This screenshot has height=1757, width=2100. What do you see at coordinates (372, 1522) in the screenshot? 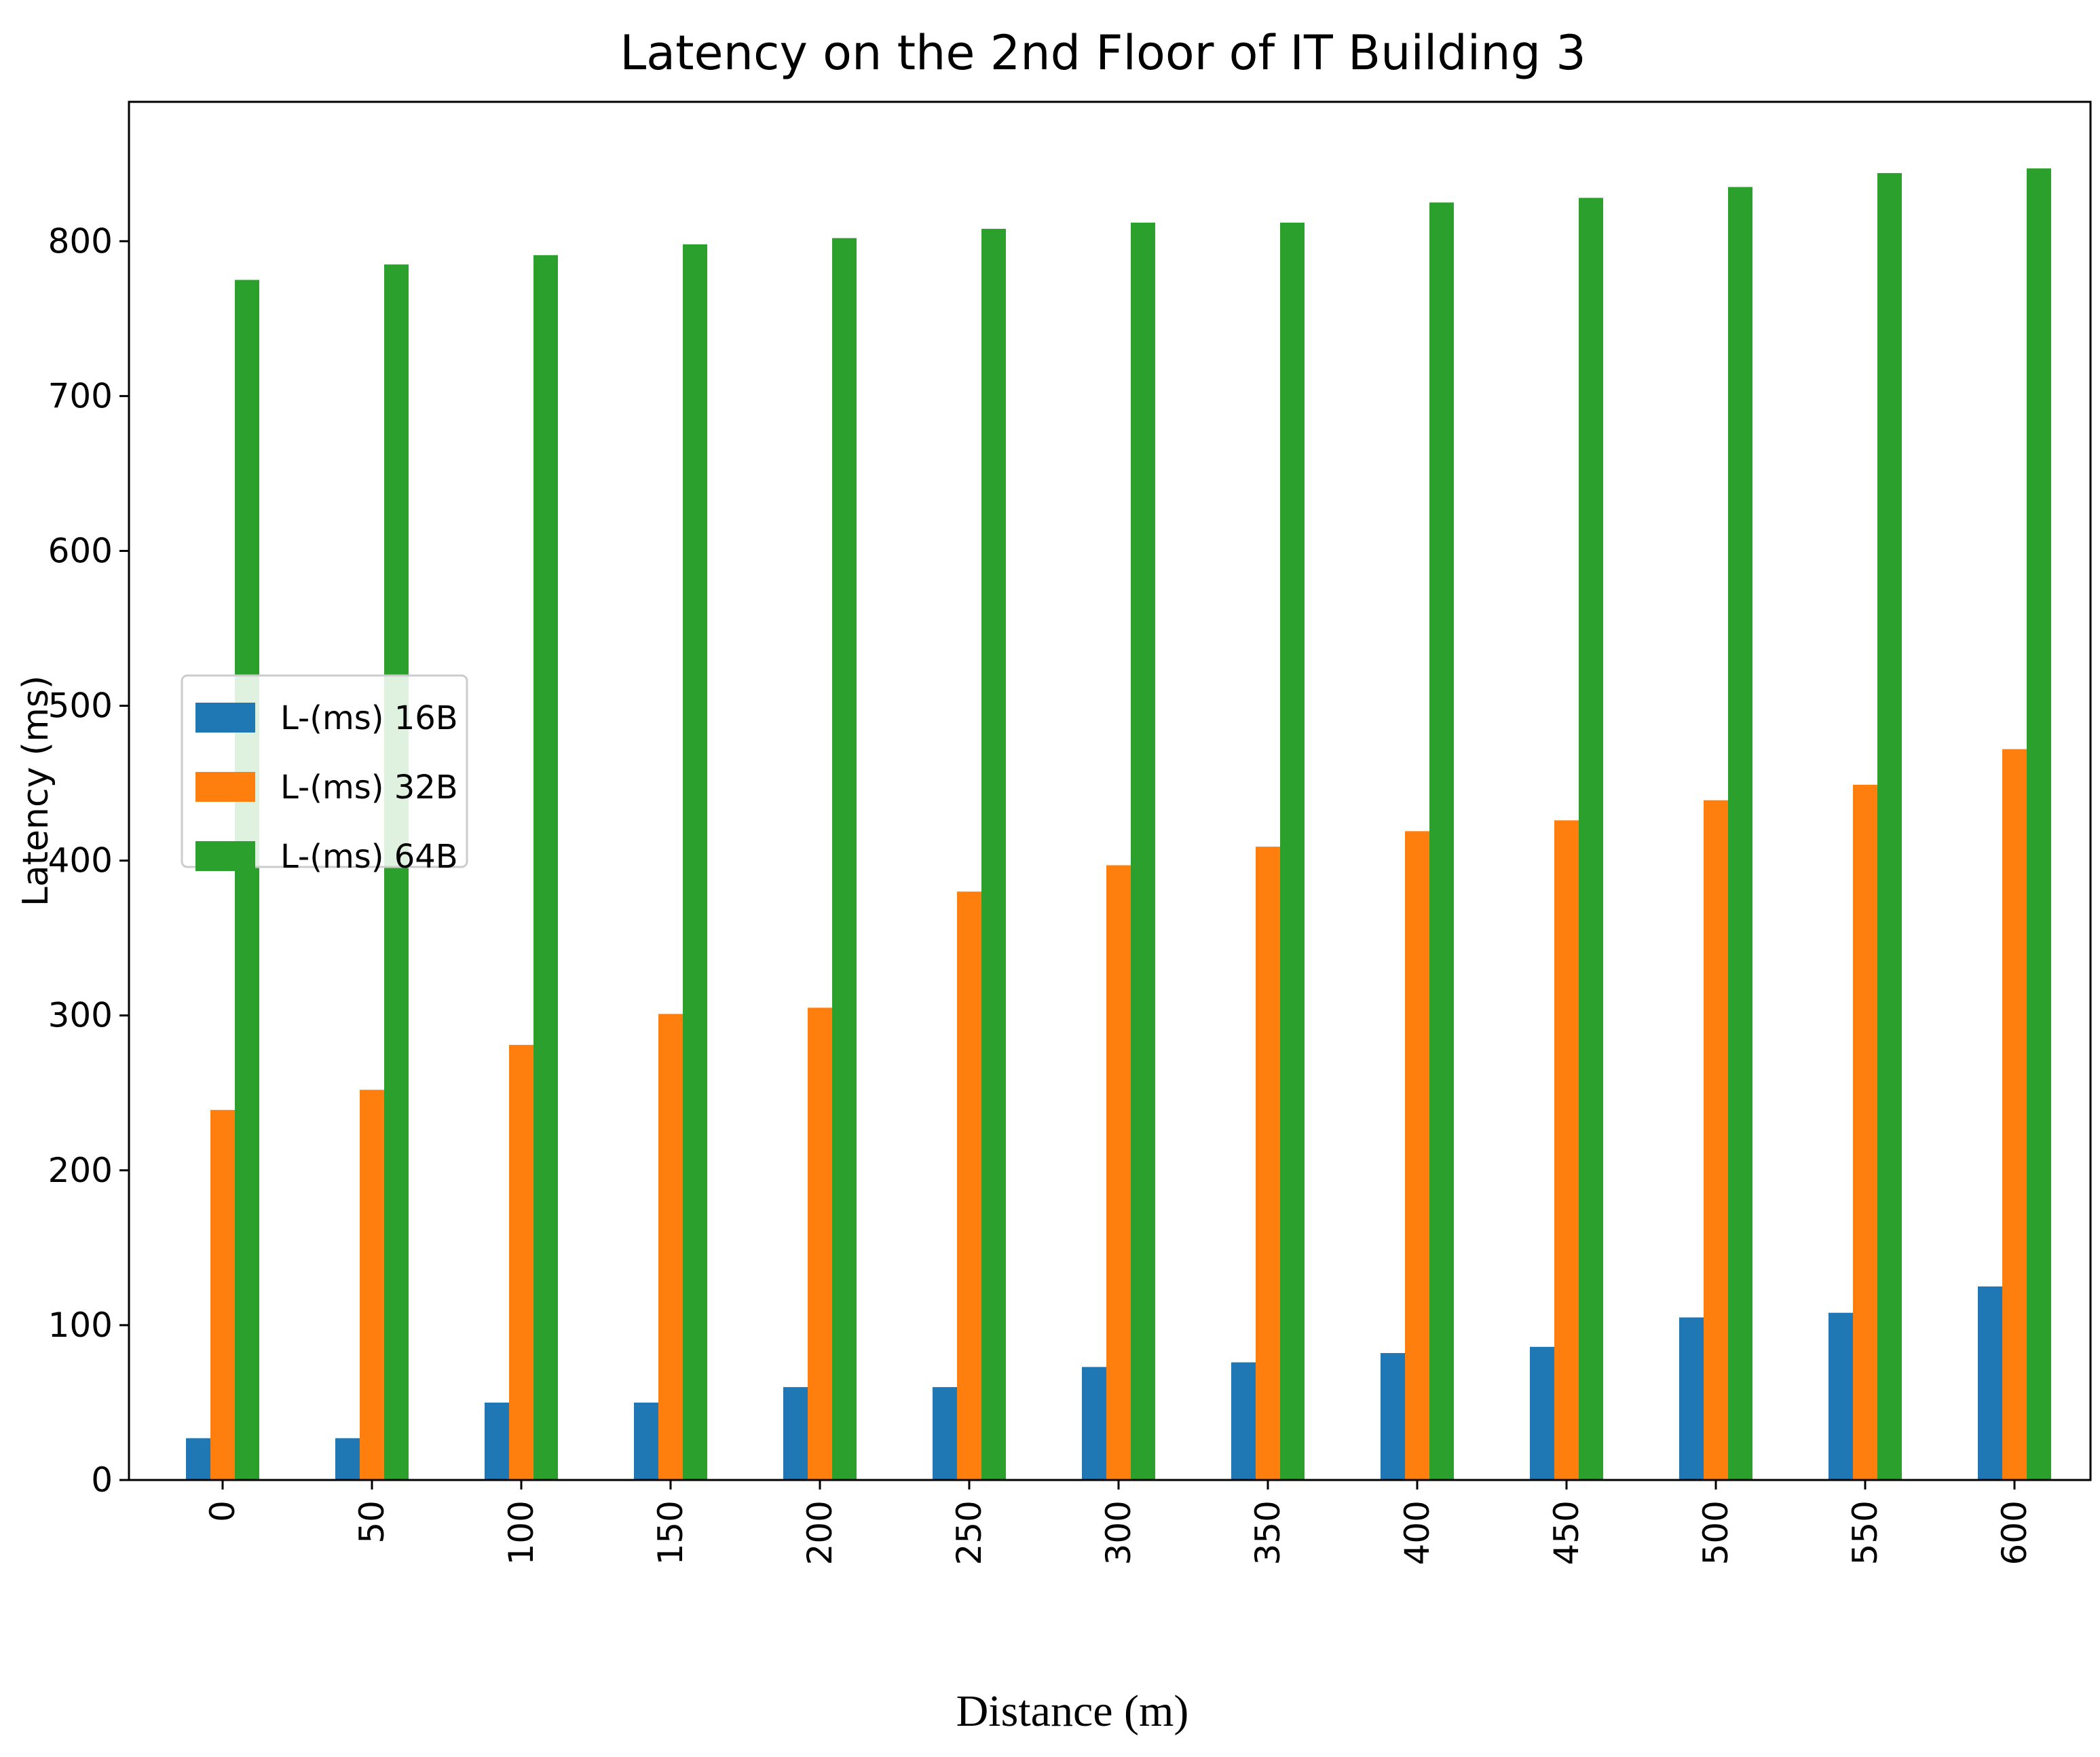
I see `x-tick-label: 50` at bounding box center [372, 1522].